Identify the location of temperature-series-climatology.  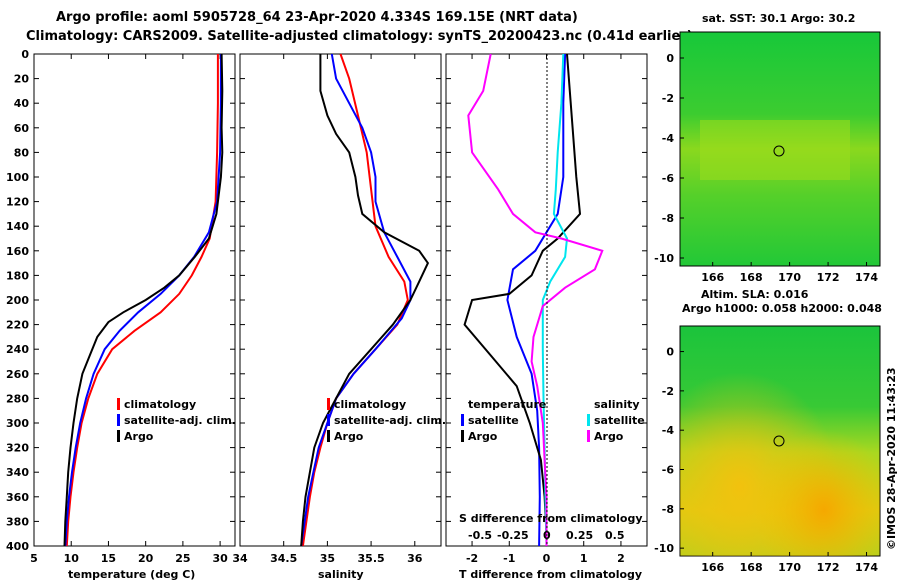
(142, 300).